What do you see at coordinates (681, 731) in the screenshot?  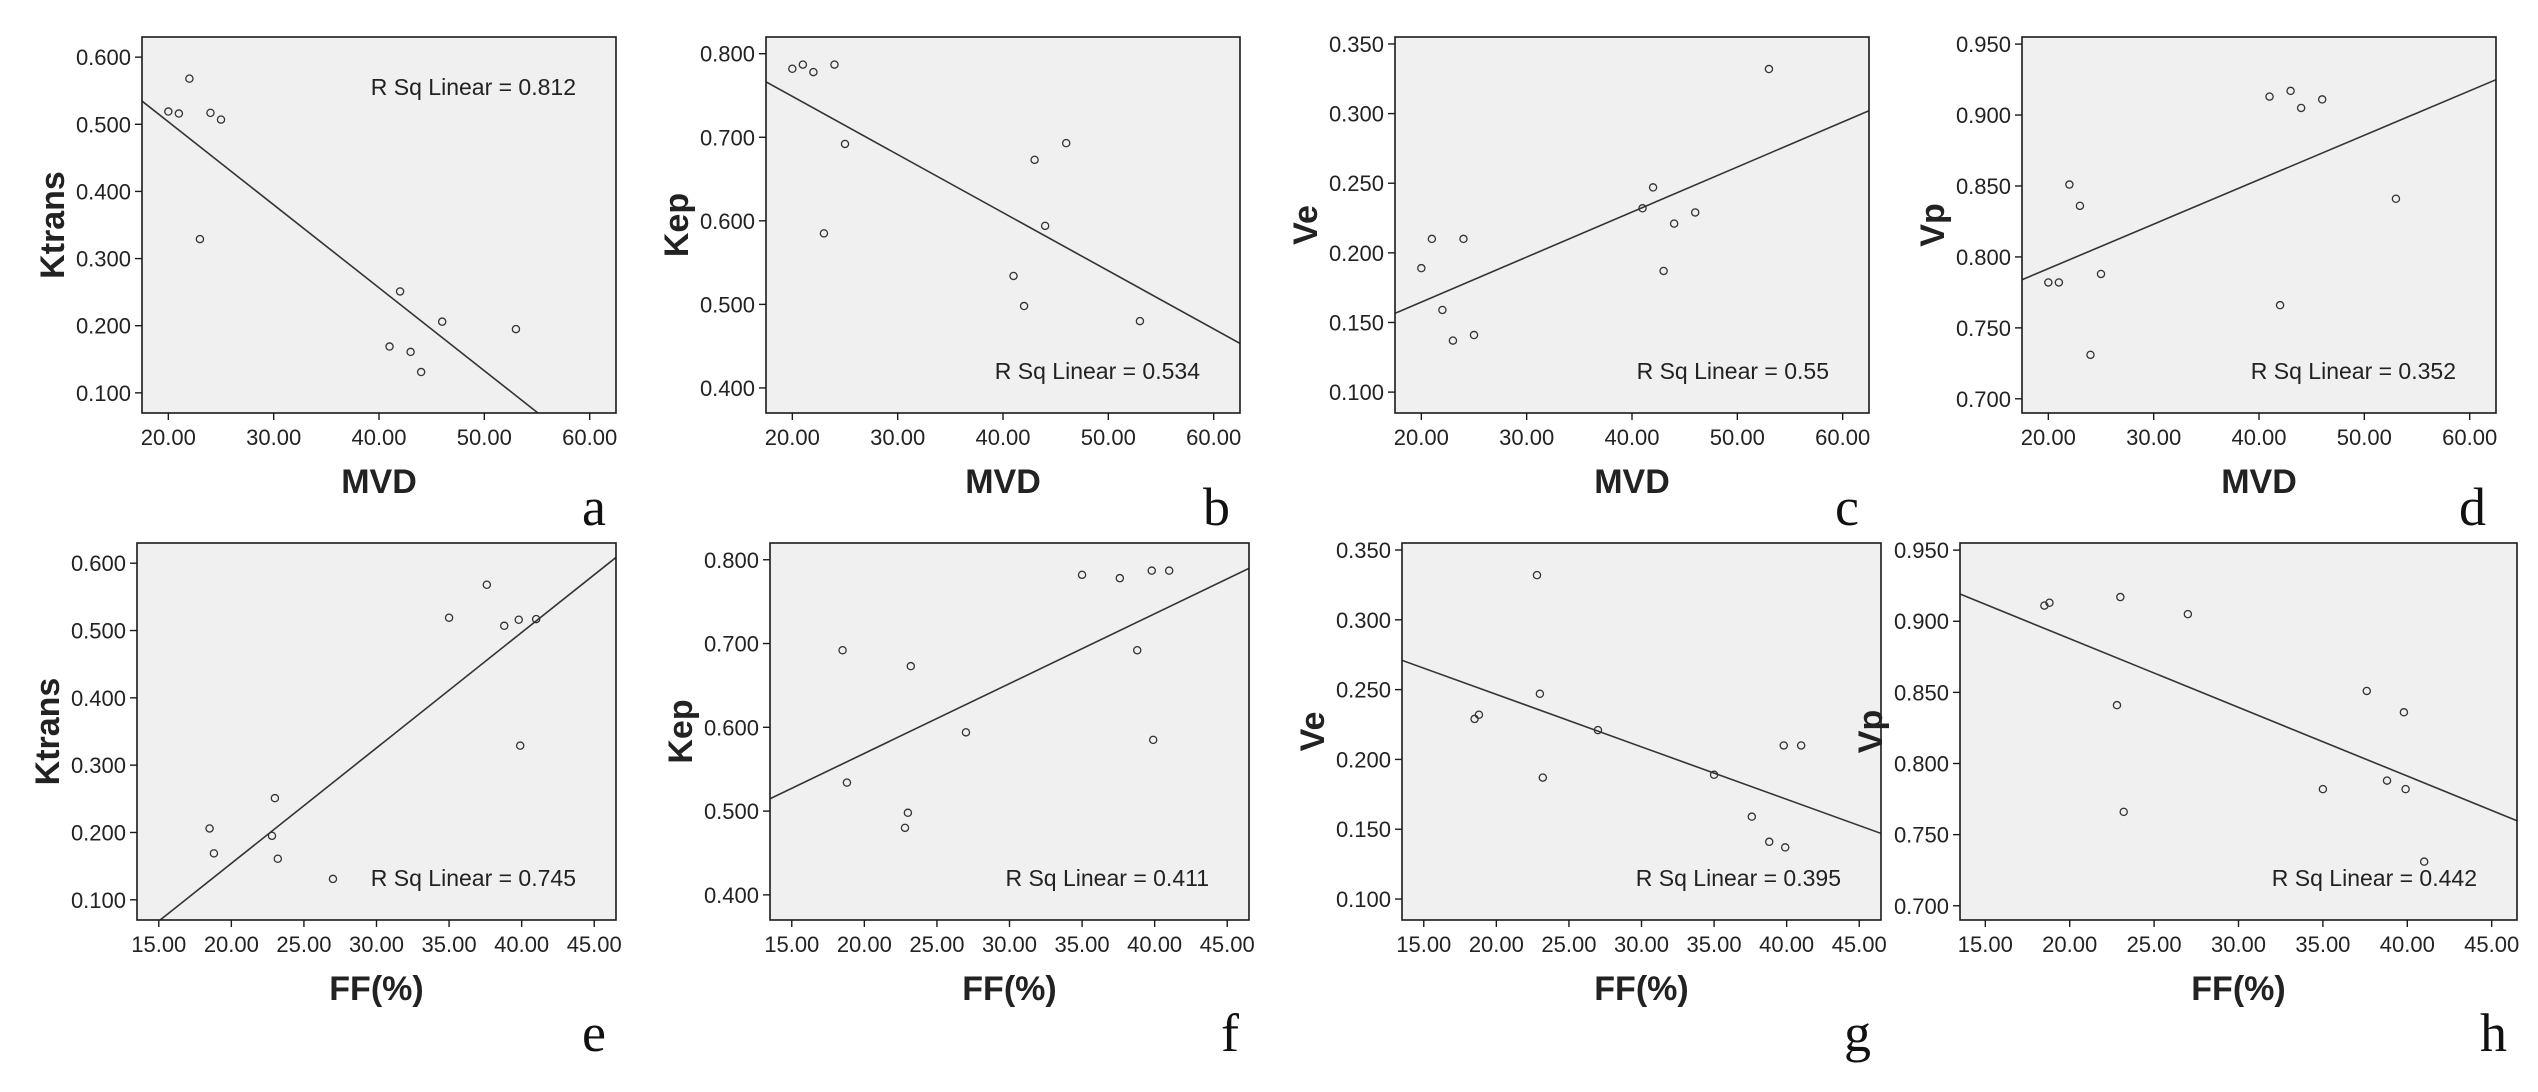 I see `y-axis-title: Kep` at bounding box center [681, 731].